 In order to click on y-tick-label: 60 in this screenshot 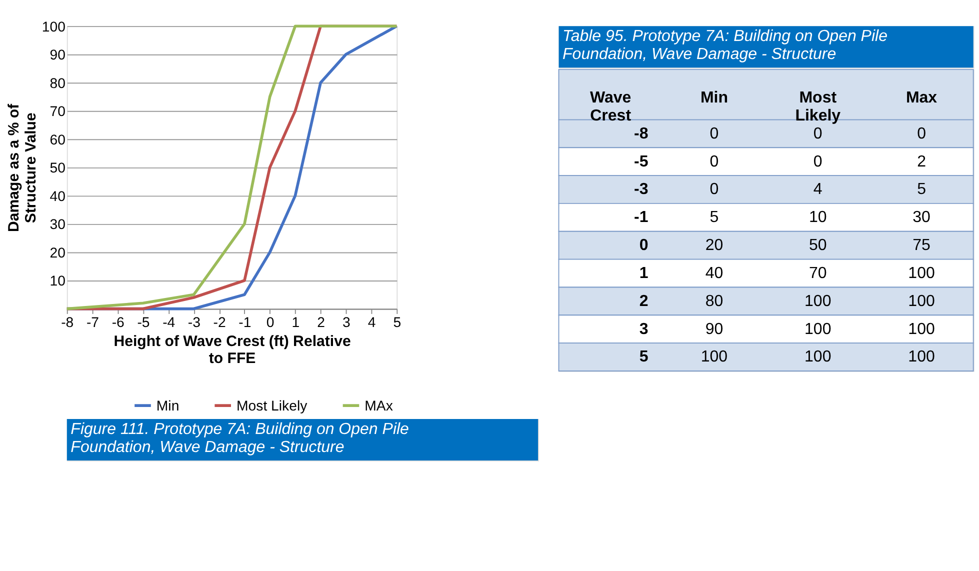, I will do `click(58, 139)`.